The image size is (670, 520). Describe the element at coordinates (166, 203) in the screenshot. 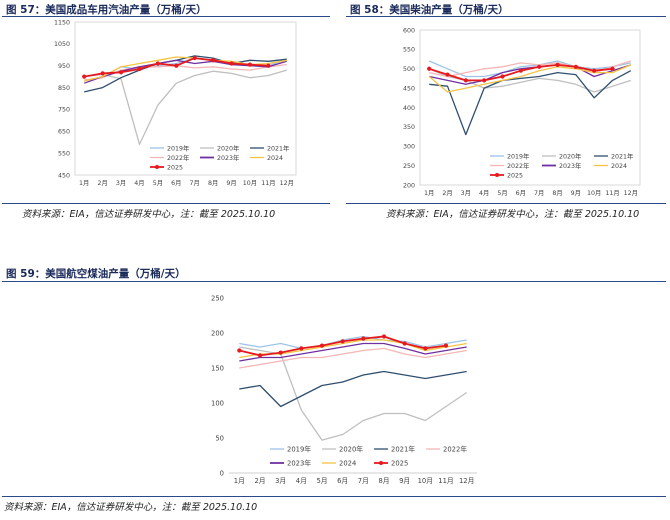

I see `figure-57-source-rule` at that location.